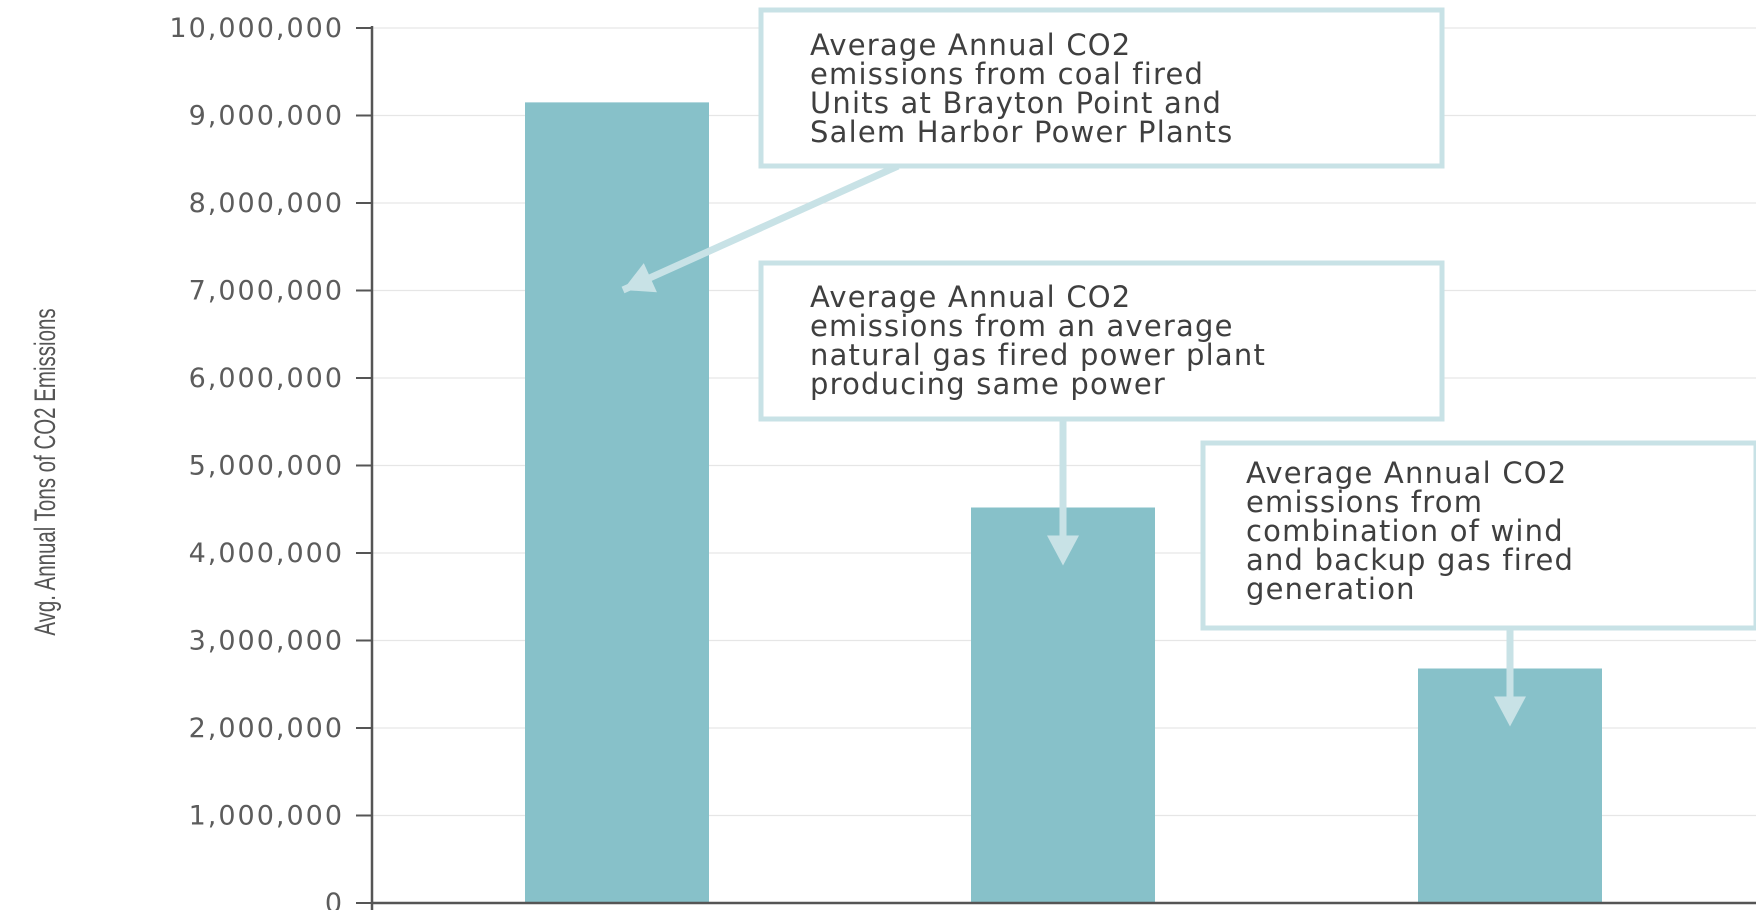  I want to click on callout-text-line: natural gas fired power plant, so click(1038, 355).